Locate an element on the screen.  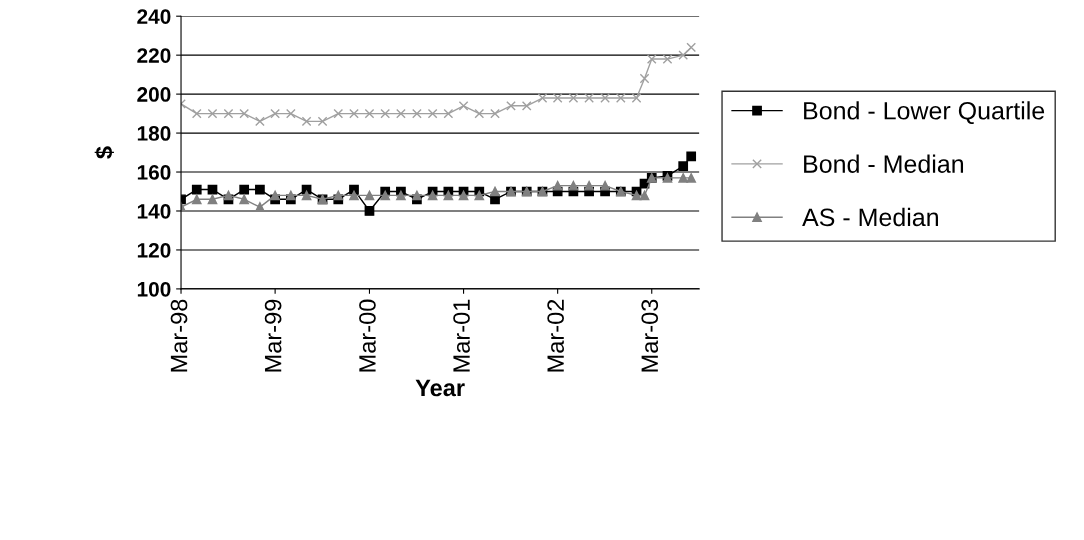
y-tick-label: 200 is located at coordinates (154, 94).